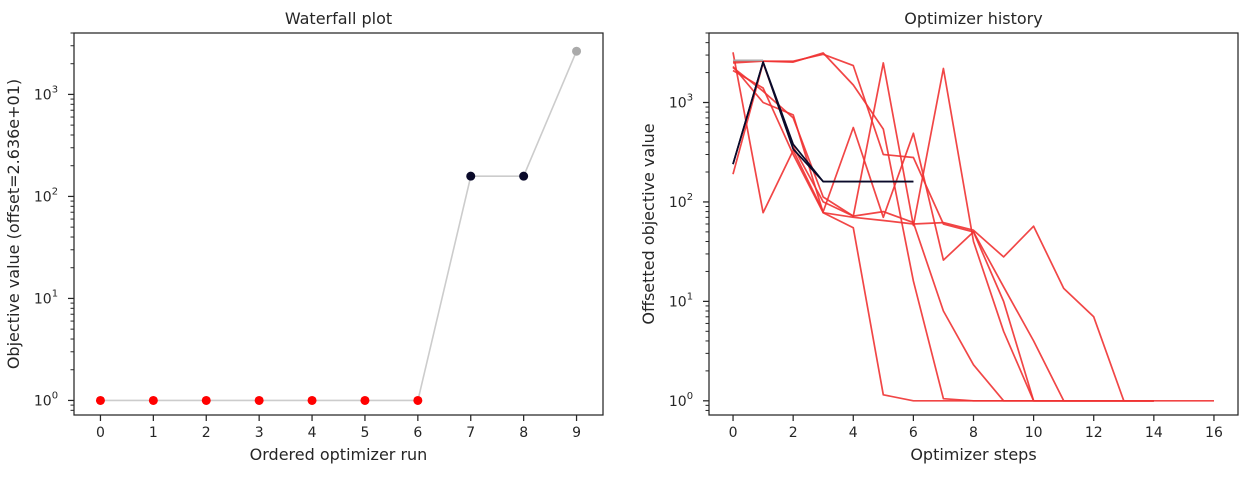 This screenshot has width=1246, height=479. Describe the element at coordinates (338, 18) in the screenshot. I see `chart-title: Waterfall plot` at that location.